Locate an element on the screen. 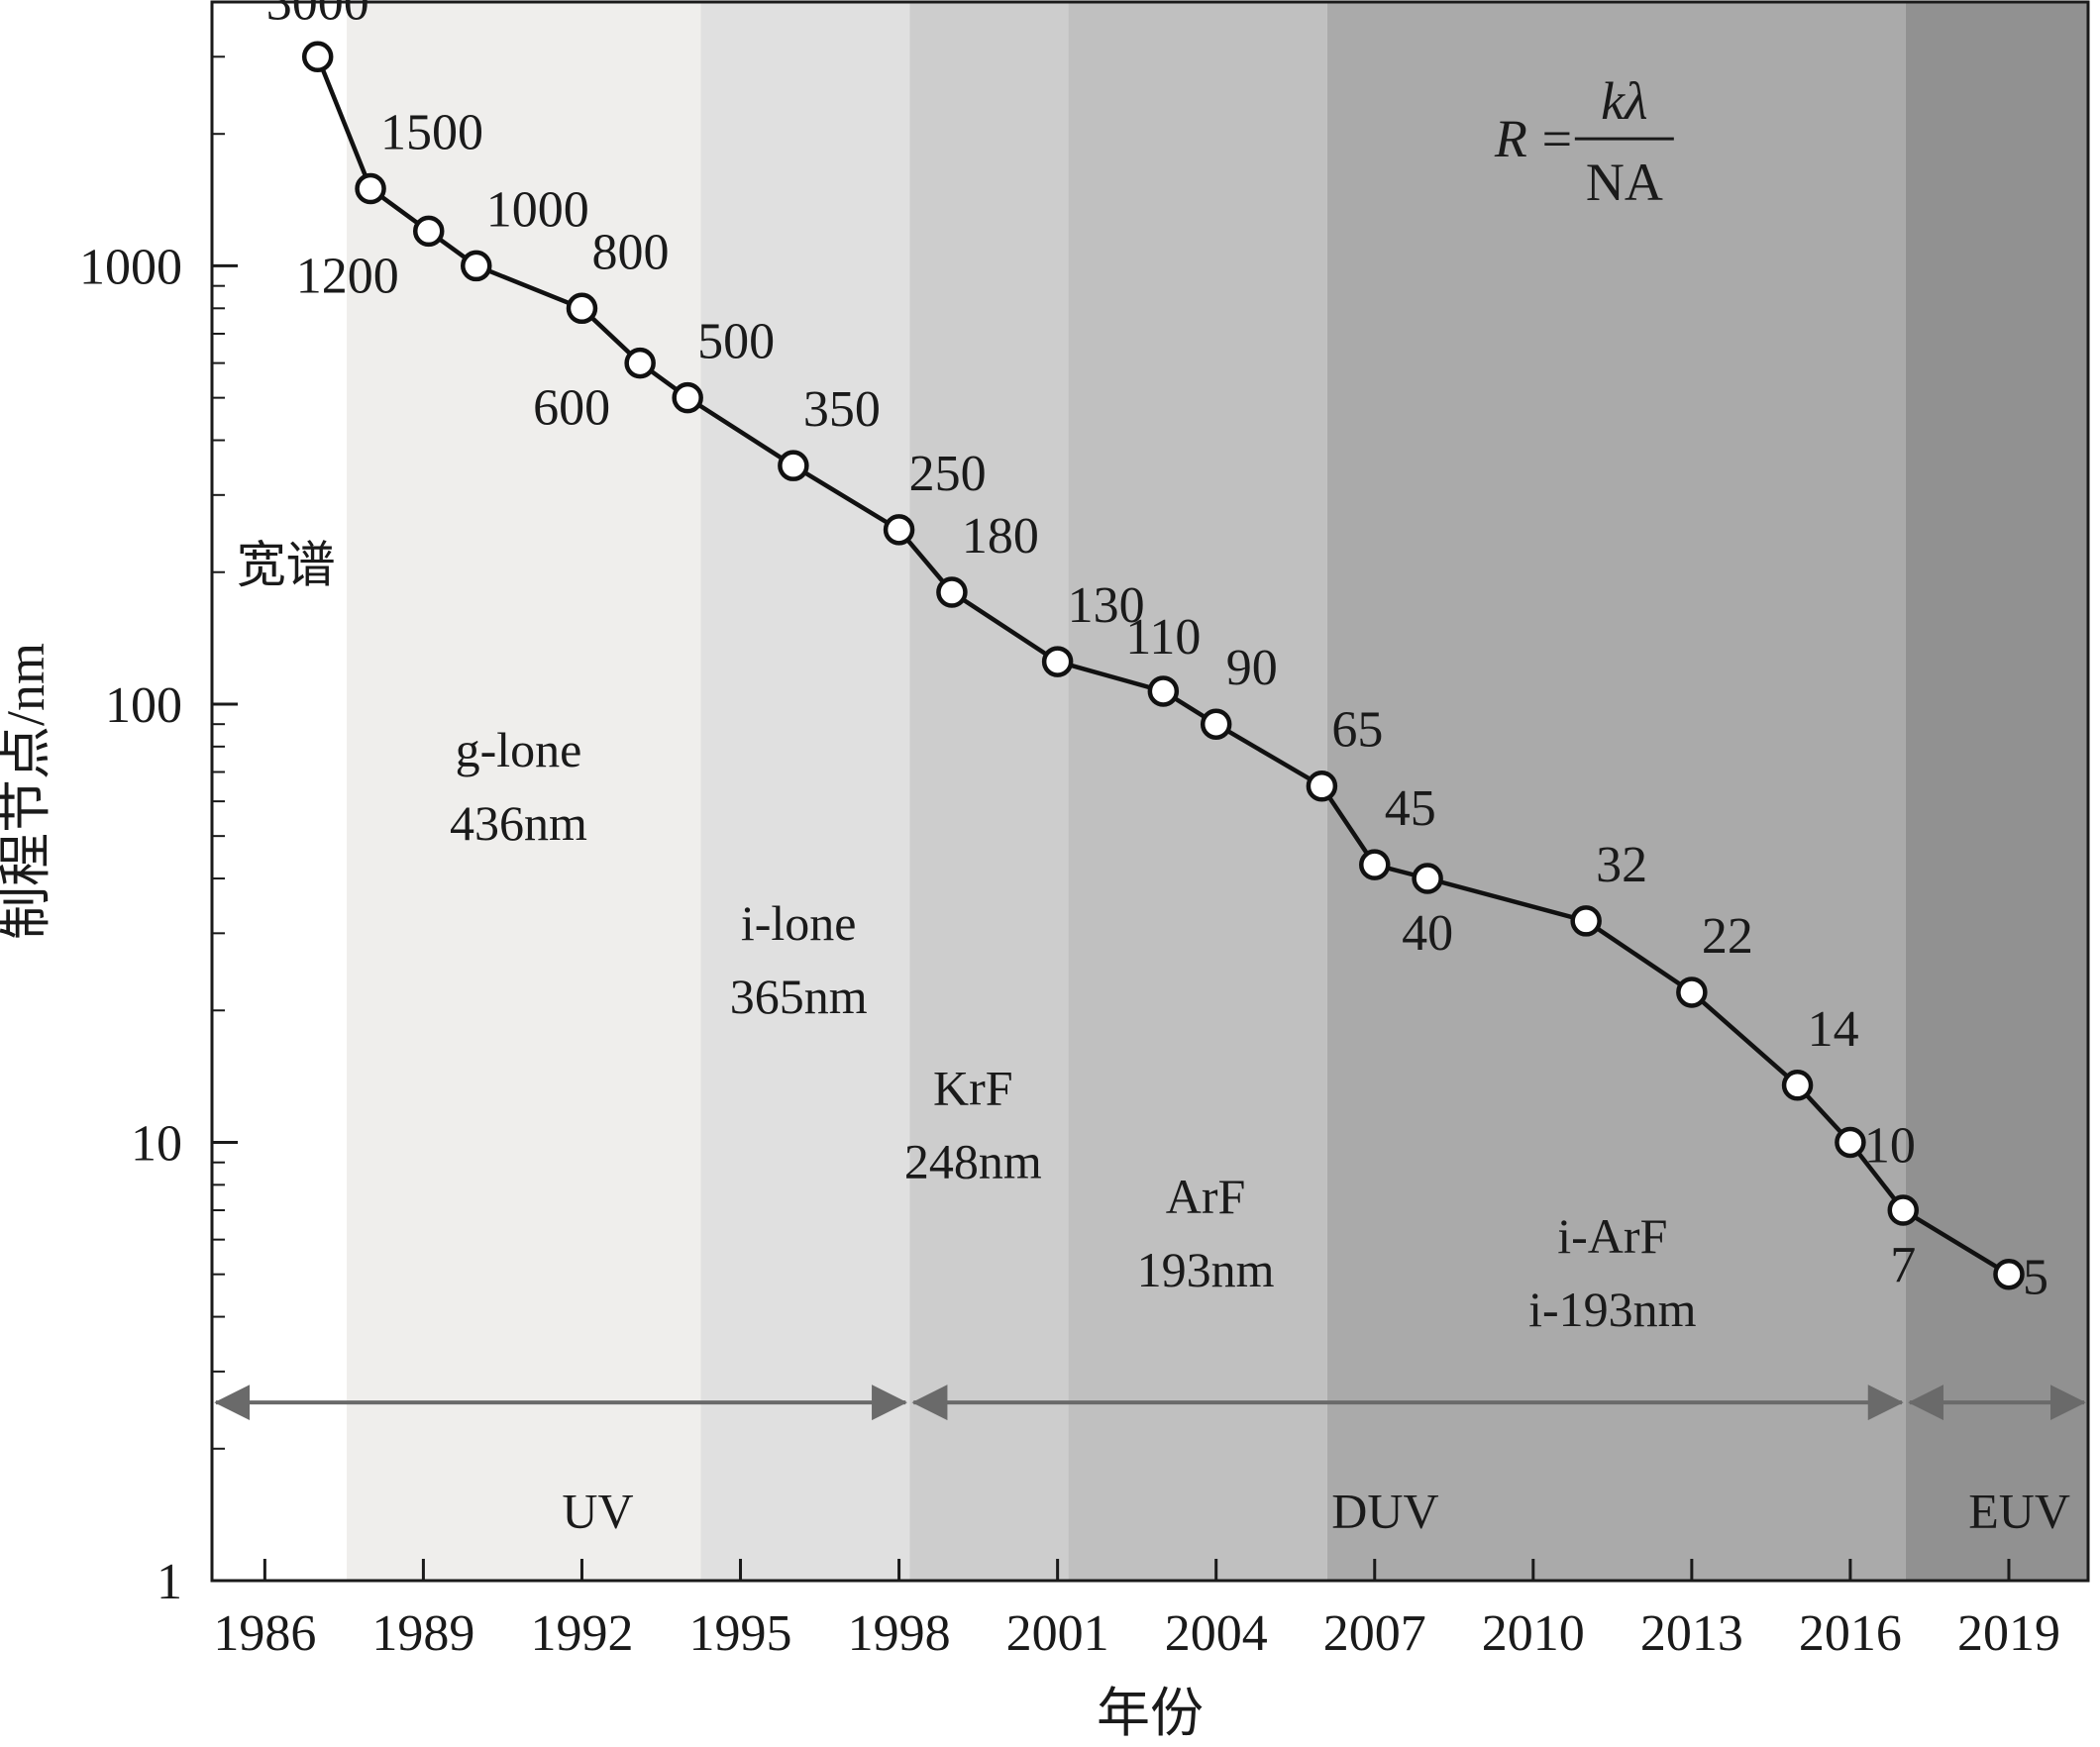 The width and height of the screenshot is (2100, 1747). point-label-22: 22 is located at coordinates (1727, 936).